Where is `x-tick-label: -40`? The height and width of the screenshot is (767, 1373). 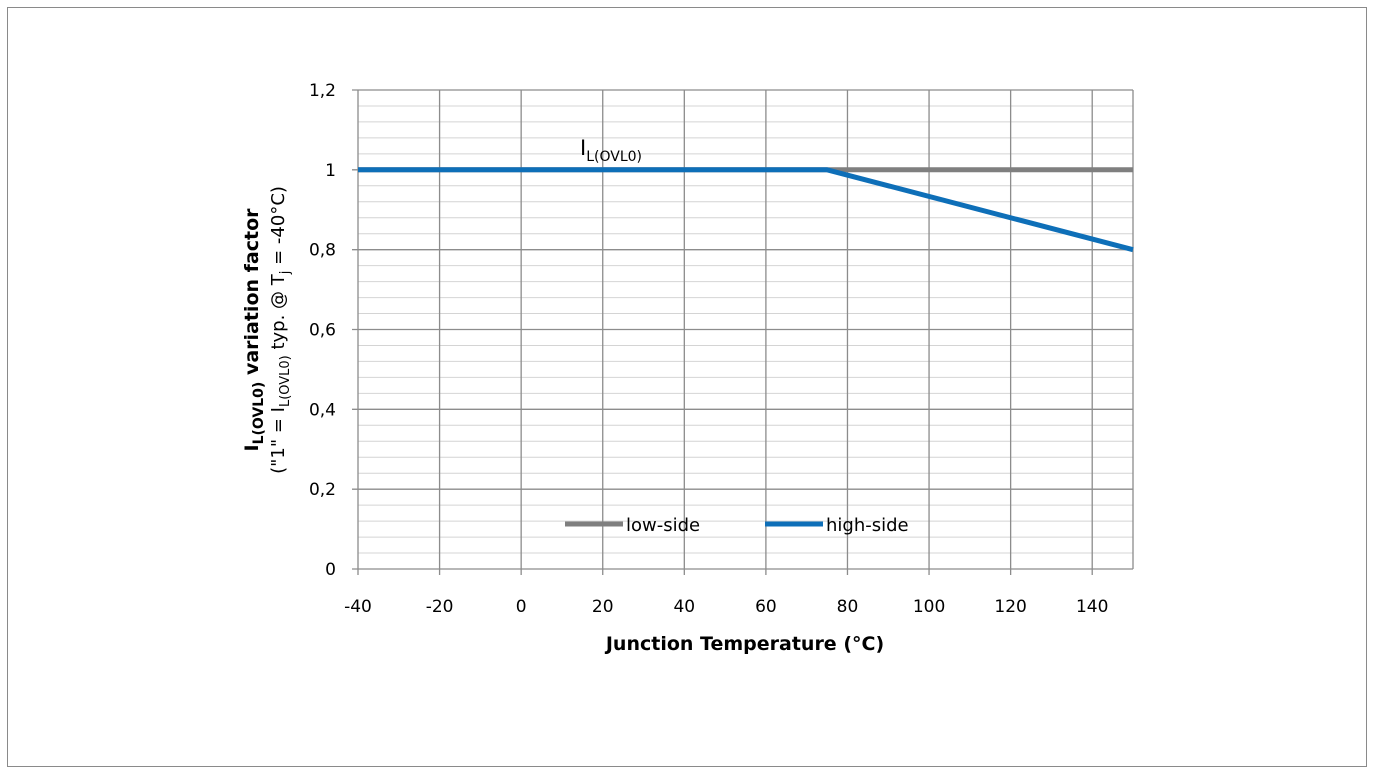
x-tick-label: -40 is located at coordinates (358, 607).